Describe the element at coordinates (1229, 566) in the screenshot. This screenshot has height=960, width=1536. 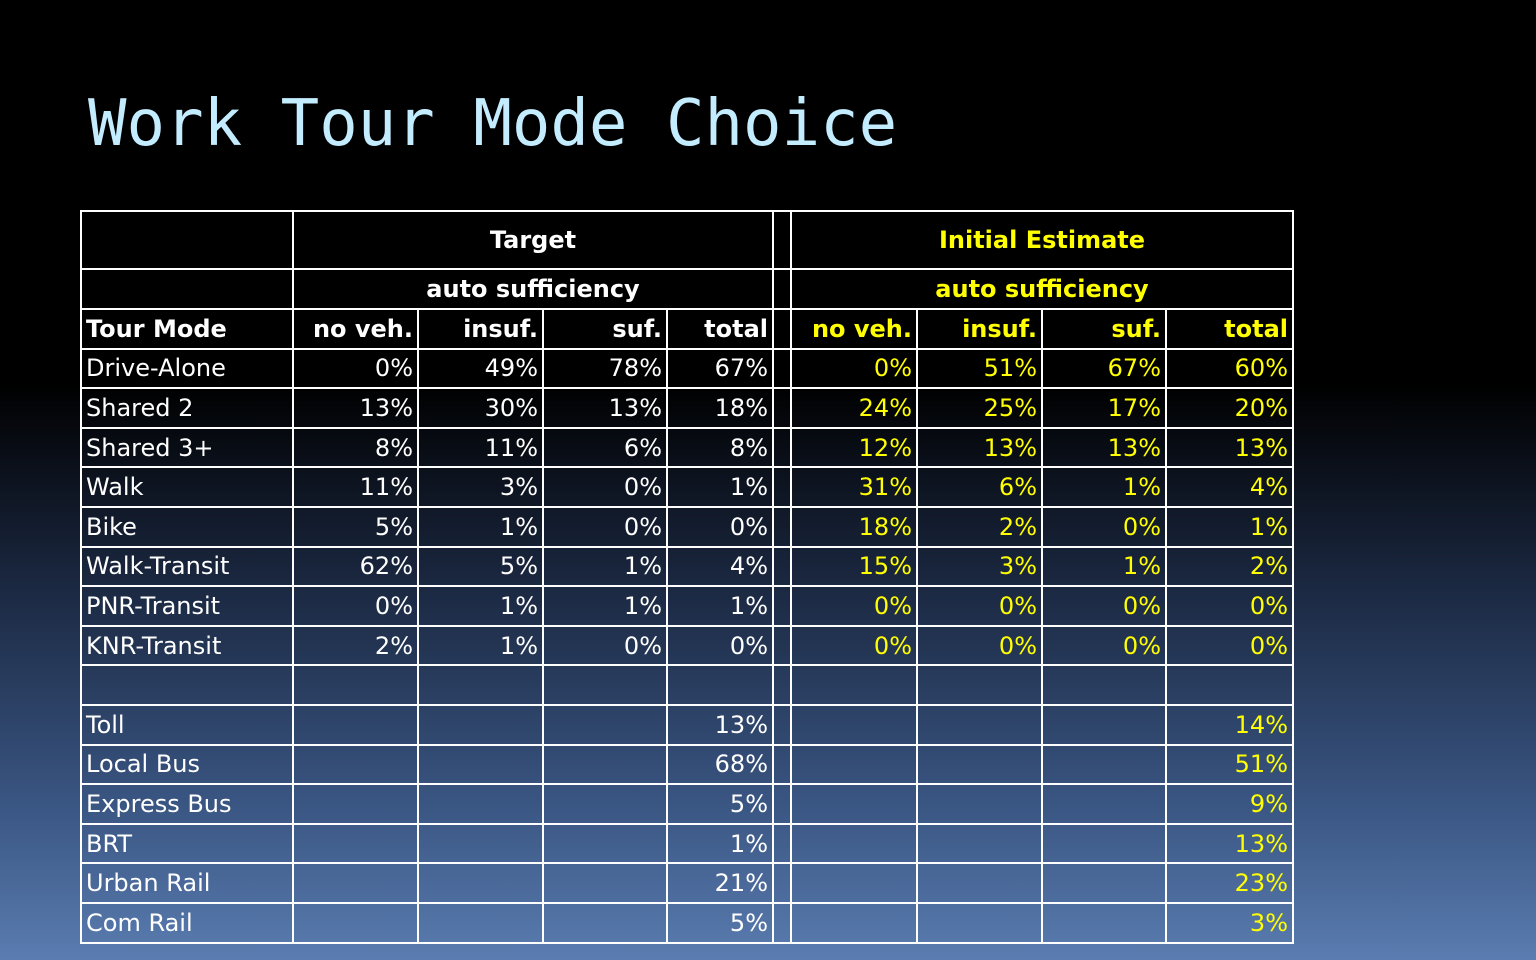
I see `initial-total-cell: 2%` at that location.